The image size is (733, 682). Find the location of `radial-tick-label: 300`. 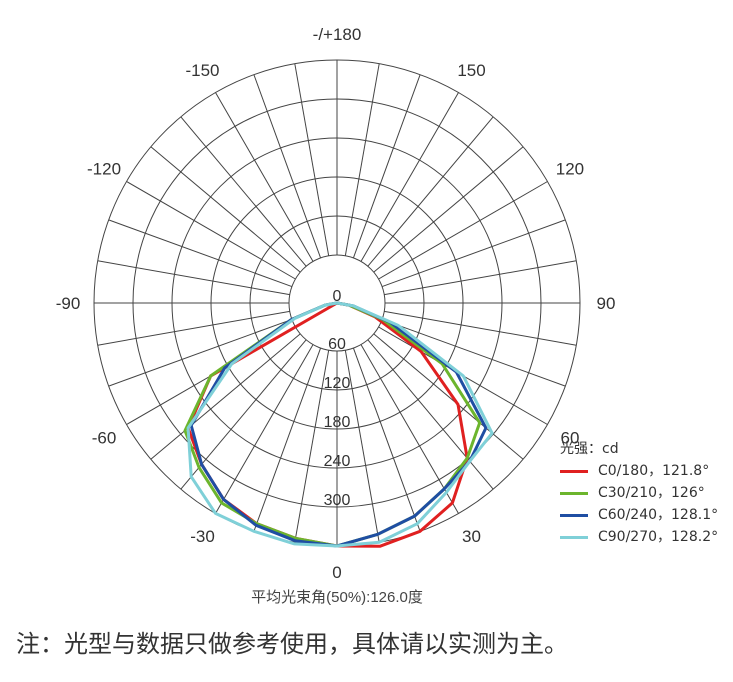

radial-tick-label: 300 is located at coordinates (337, 500).